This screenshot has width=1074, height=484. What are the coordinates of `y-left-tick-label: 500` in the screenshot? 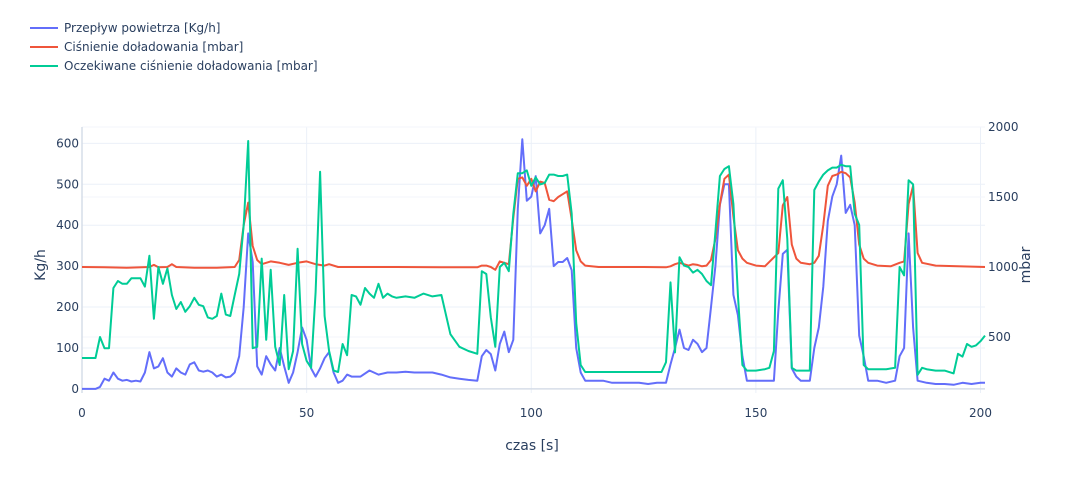 It's located at (67, 184).